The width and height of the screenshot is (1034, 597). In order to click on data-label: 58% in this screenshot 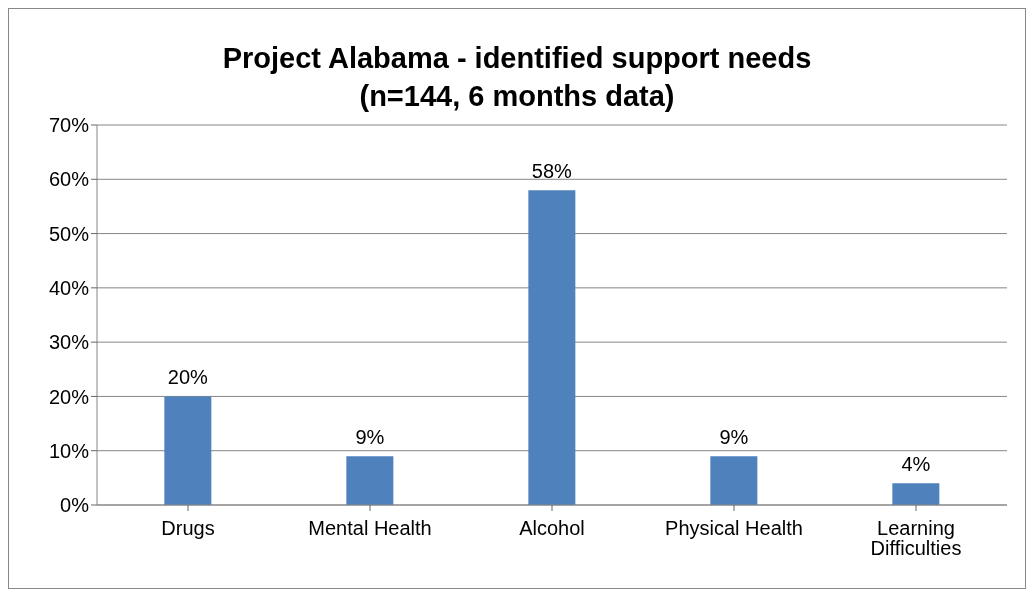, I will do `click(552, 171)`.